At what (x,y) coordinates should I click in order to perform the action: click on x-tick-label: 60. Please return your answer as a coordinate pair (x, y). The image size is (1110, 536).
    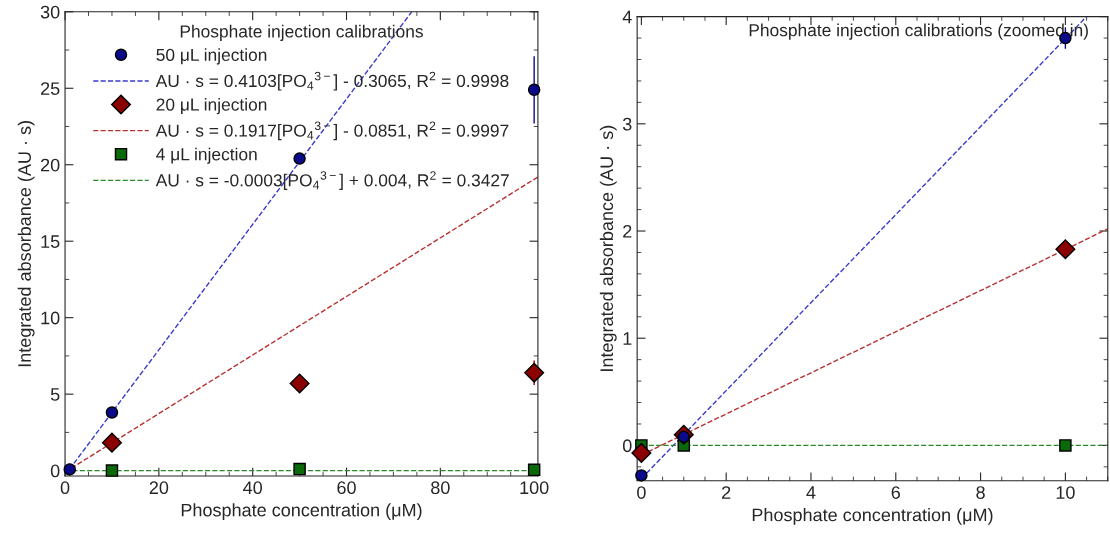
    Looking at the image, I should click on (346, 488).